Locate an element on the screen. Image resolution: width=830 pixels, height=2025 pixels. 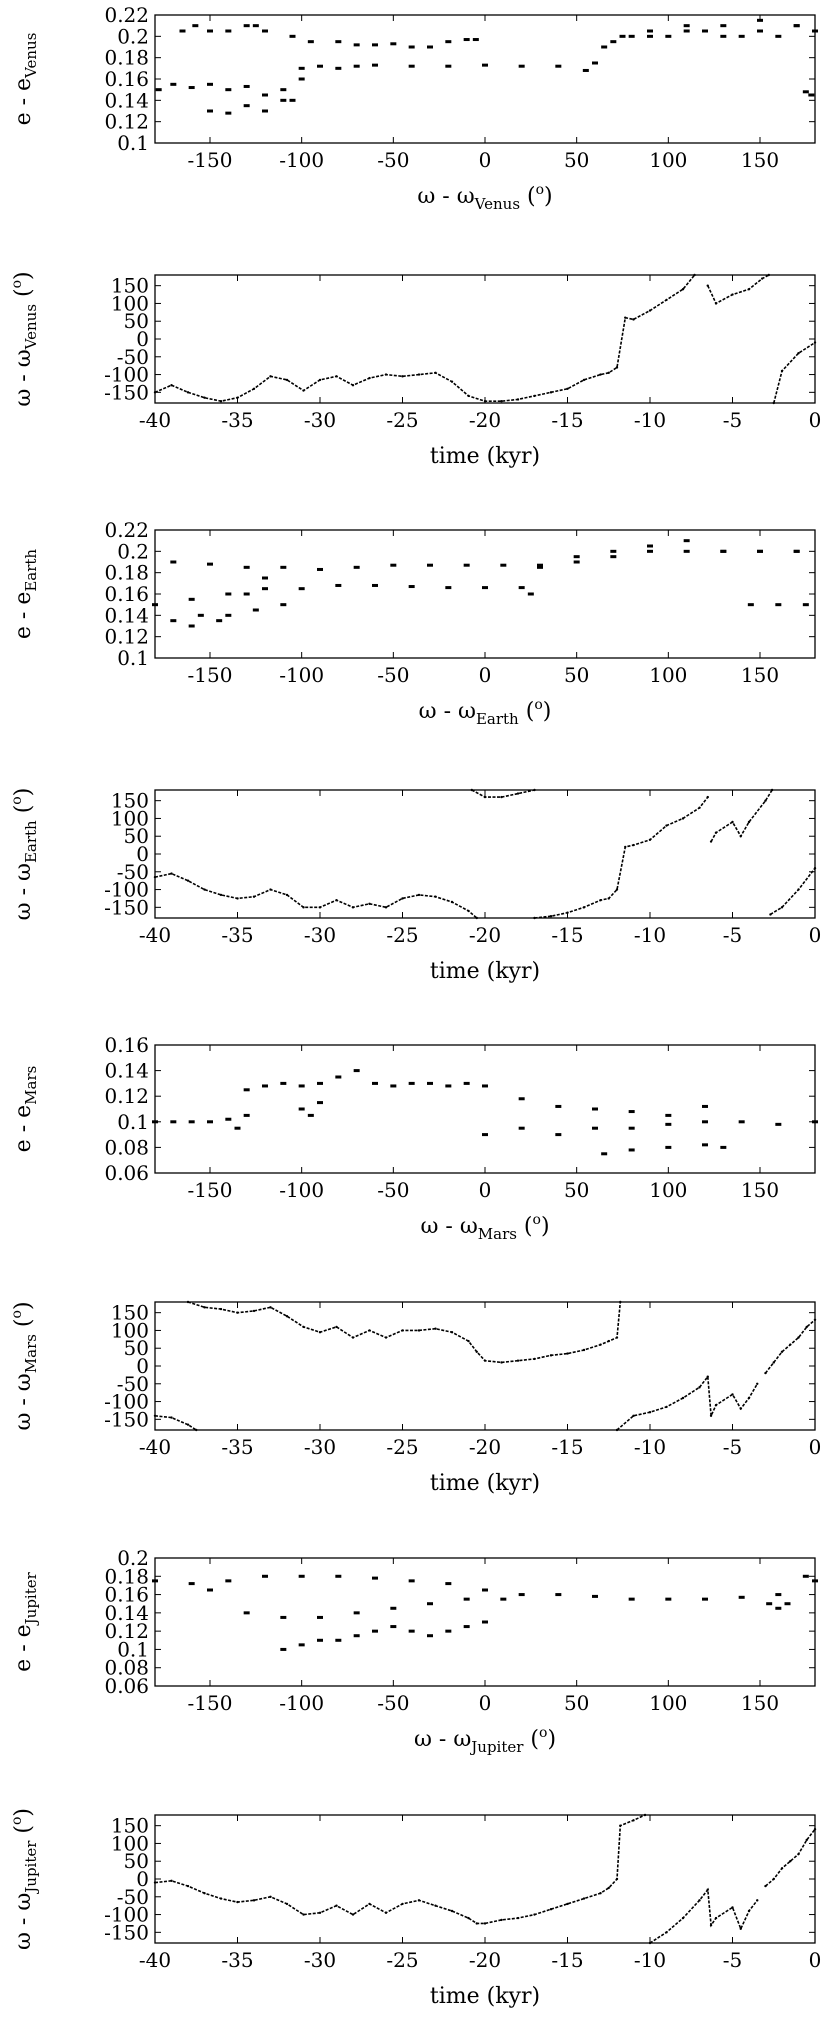
series-right-upper is located at coordinates (613, 1107).